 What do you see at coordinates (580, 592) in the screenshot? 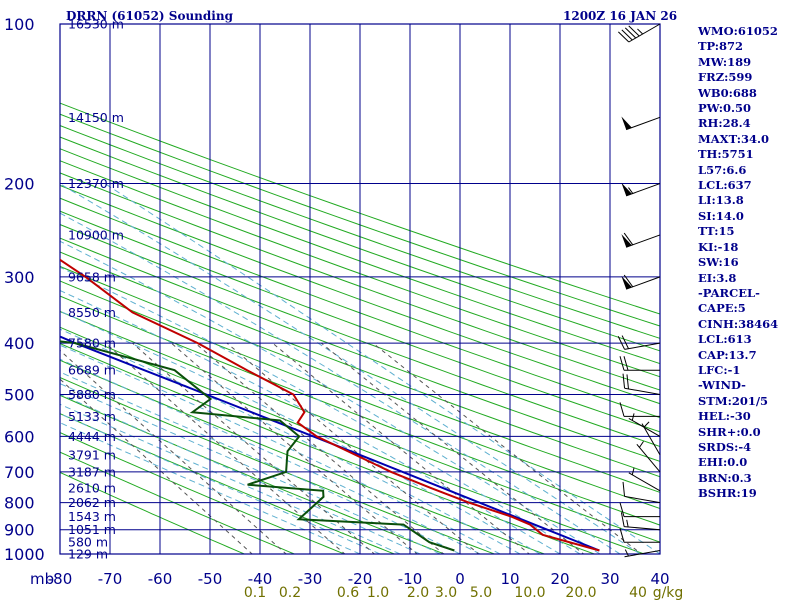
I see `mixing-ratio-label: 20.0` at bounding box center [580, 592].